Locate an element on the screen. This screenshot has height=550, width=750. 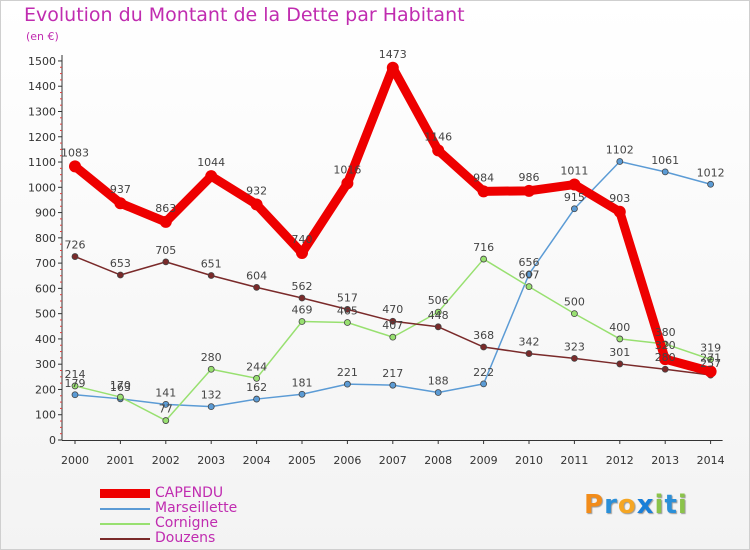
data-label-capendu: 1011 is located at coordinates (574, 171).